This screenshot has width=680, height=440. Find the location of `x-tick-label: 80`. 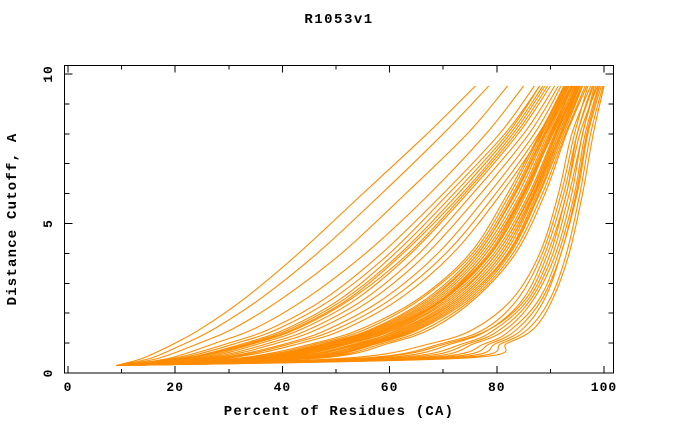

x-tick-label: 80 is located at coordinates (497, 387).